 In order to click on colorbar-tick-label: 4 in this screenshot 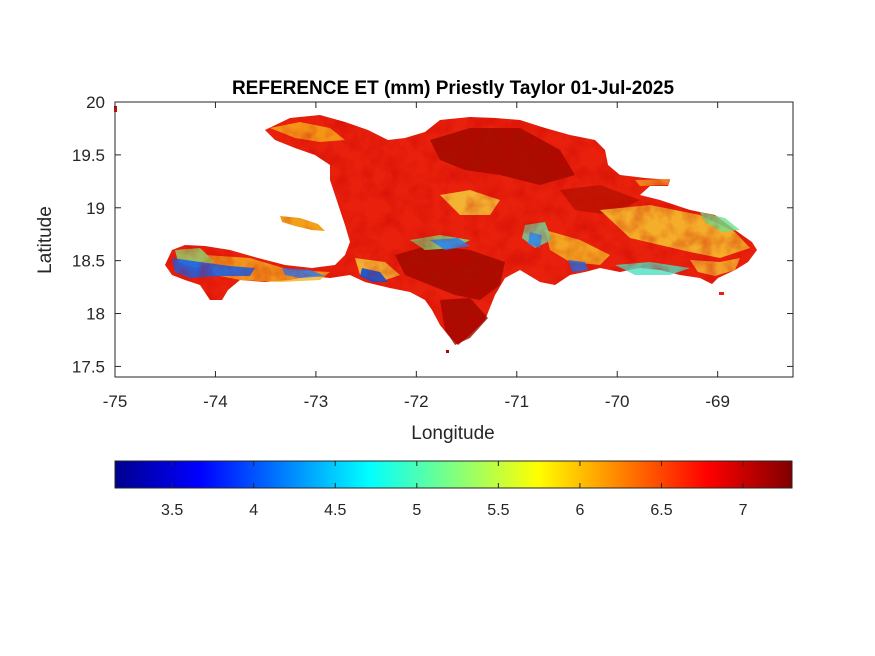, I will do `click(253, 510)`.